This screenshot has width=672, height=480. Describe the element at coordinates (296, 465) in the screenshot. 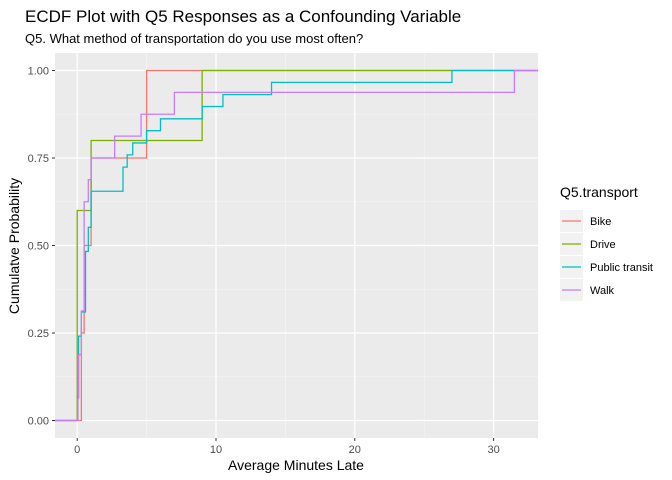

I see `x-axis-title: Average Minutes Late` at that location.